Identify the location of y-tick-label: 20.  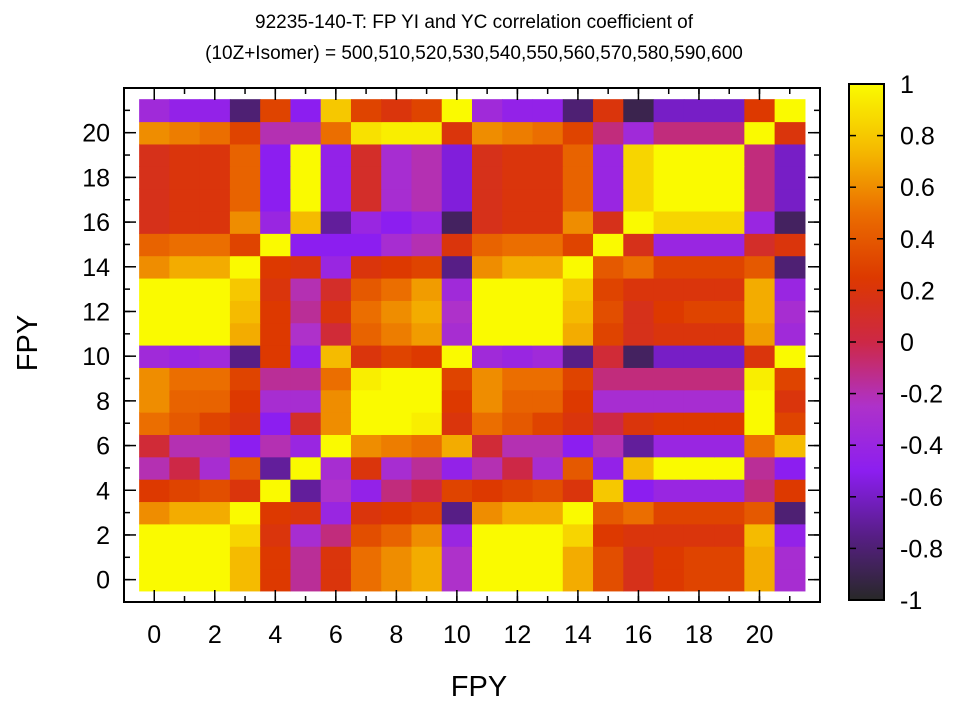
(96, 134).